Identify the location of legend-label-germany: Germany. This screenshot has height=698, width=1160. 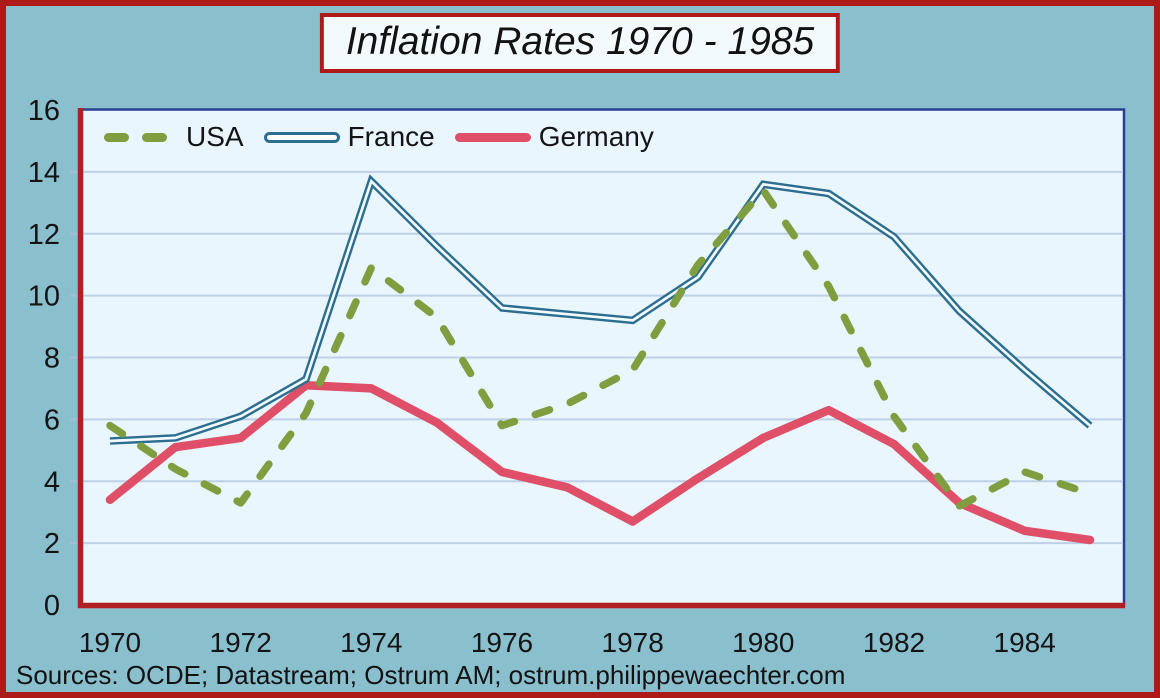
(596, 136).